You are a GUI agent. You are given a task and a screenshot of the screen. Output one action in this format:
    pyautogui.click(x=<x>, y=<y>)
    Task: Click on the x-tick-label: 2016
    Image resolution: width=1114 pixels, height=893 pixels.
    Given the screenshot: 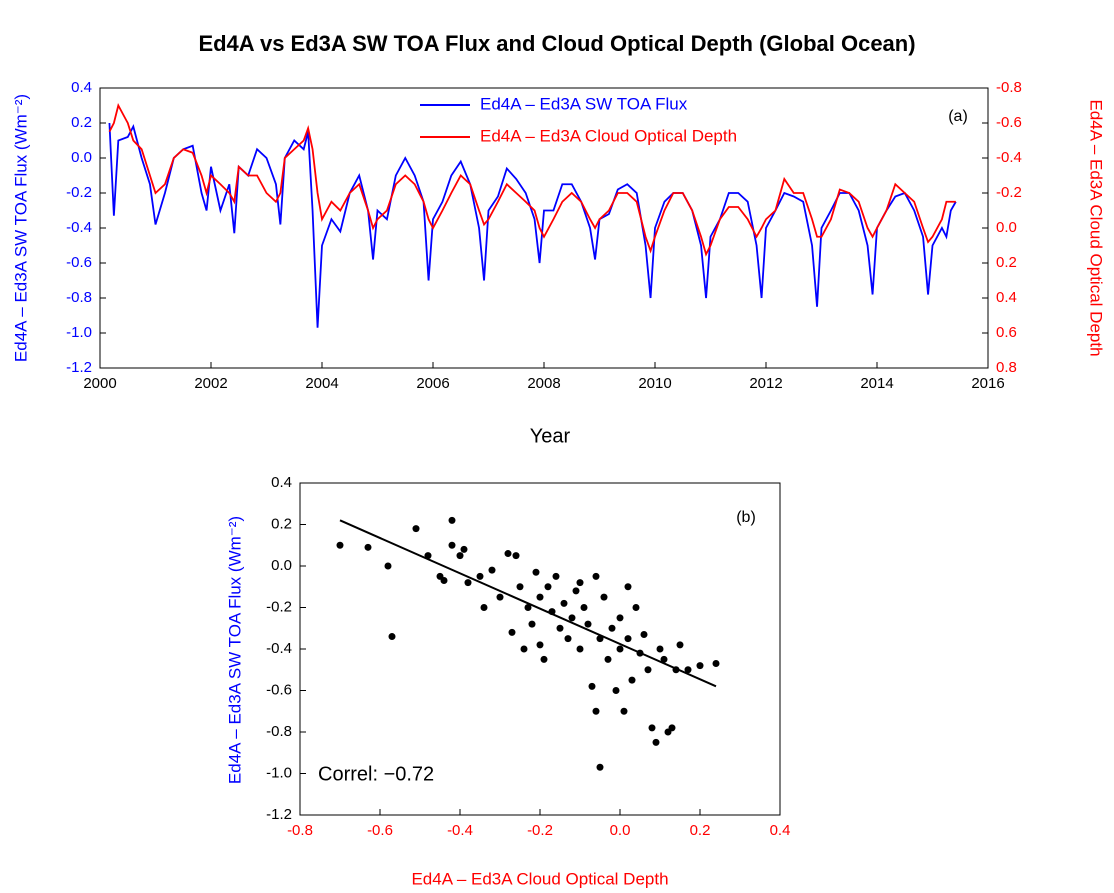 What is the action you would take?
    pyautogui.click(x=987, y=383)
    